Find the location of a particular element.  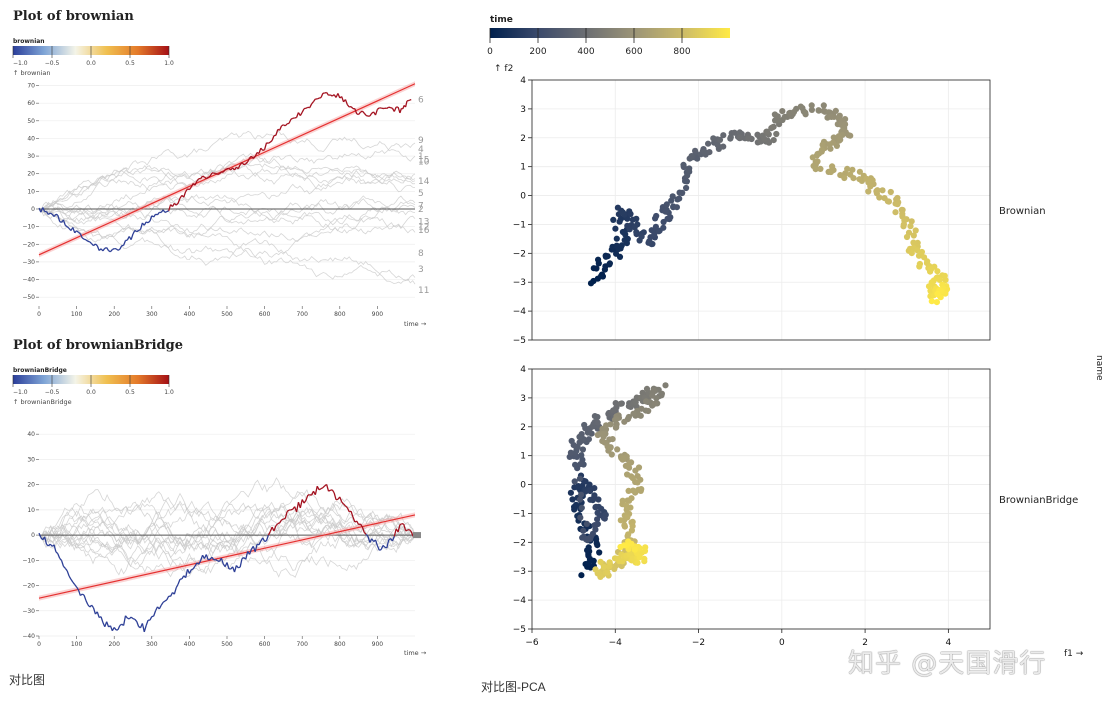

y-tick-label: 40 is located at coordinates (31, 434).